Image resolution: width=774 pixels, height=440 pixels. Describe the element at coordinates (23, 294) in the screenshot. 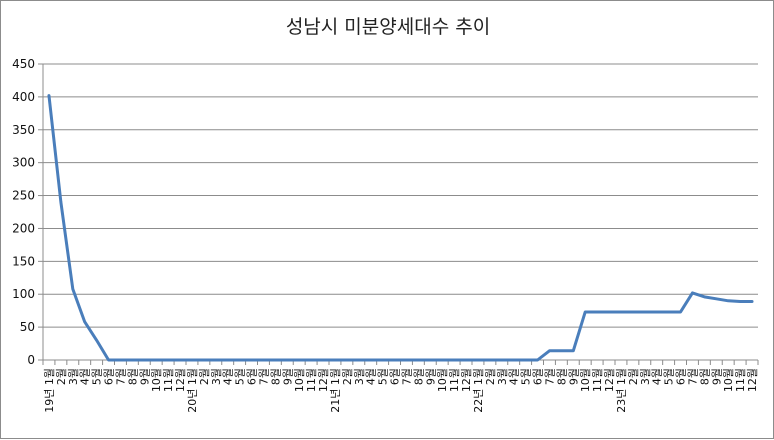

I see `y-tick-label: 100` at that location.